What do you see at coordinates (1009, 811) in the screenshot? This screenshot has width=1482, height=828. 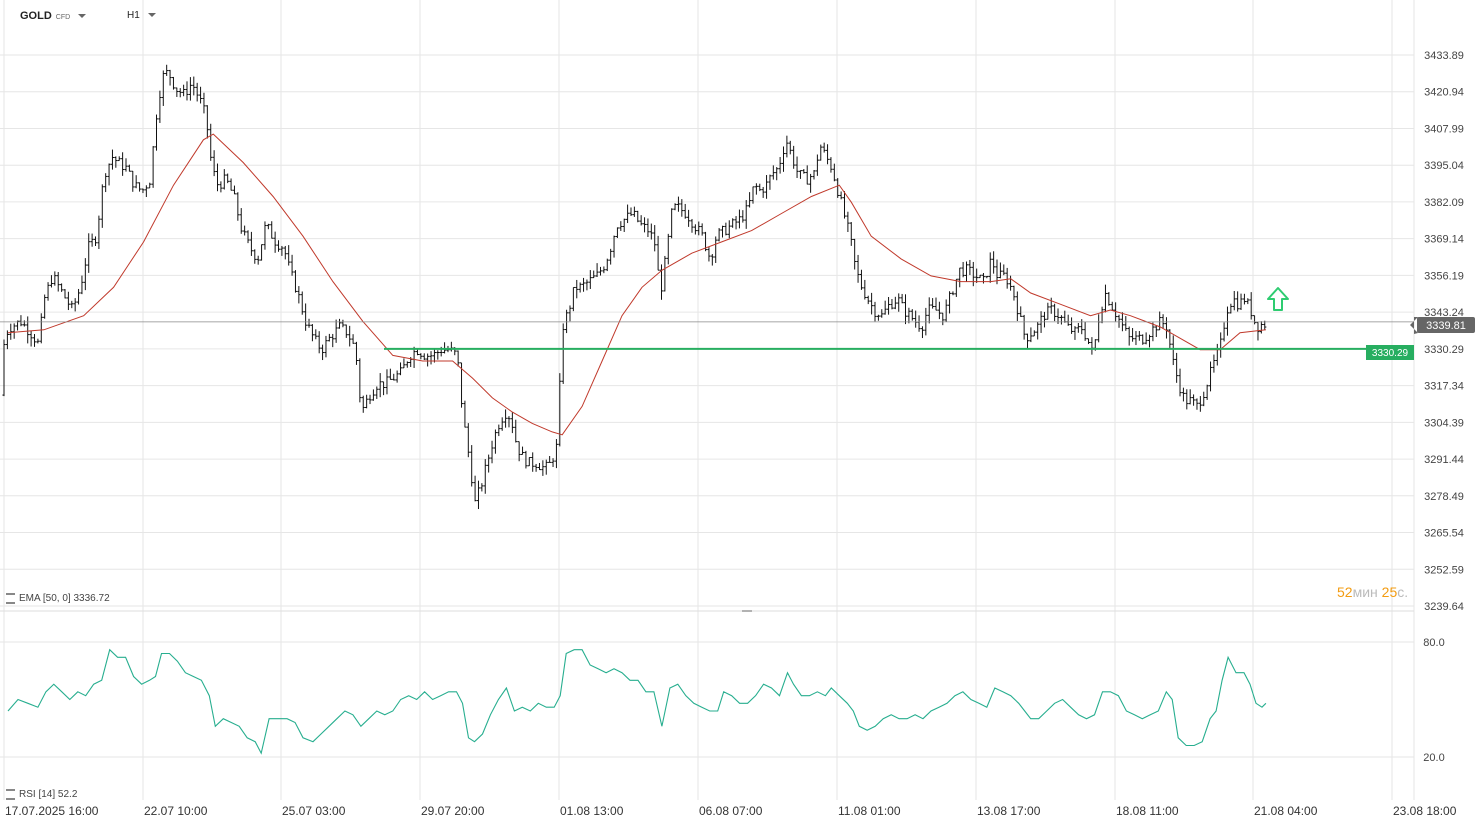 I see `time-tick-label: 13.08 17:00` at bounding box center [1009, 811].